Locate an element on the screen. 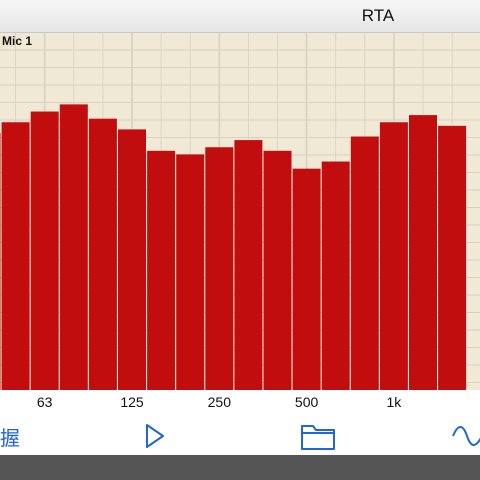  signal-generator-button is located at coordinates (465, 436).